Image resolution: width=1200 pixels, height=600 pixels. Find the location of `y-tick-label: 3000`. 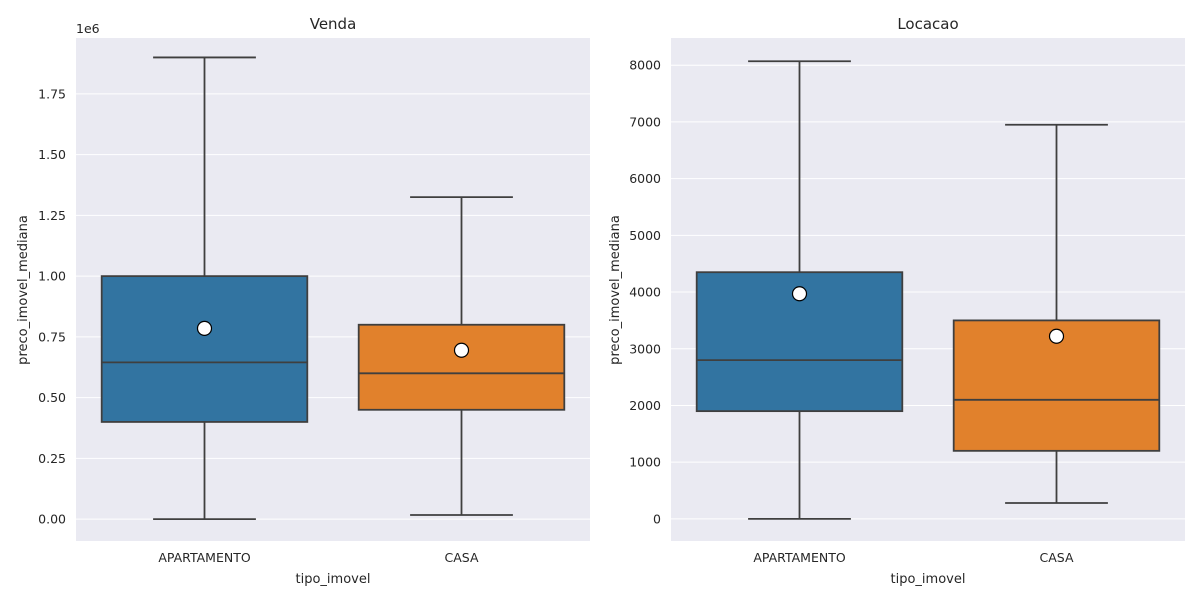

y-tick-label: 3000 is located at coordinates (645, 348).